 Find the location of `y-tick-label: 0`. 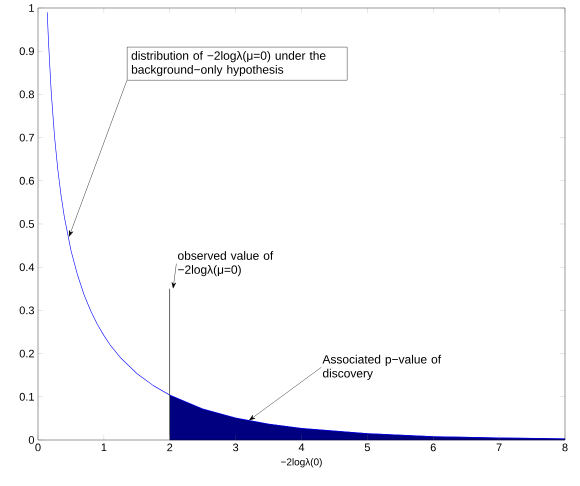

y-tick-label: 0 is located at coordinates (31, 440).